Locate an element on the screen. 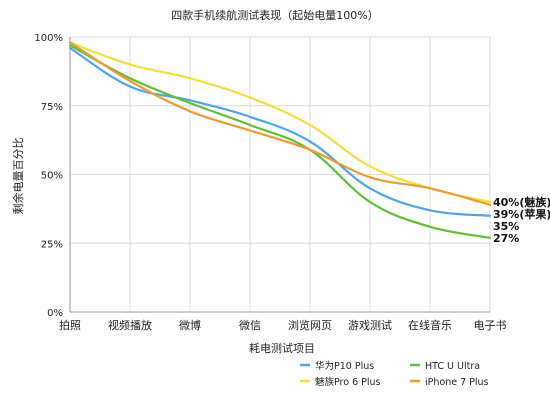  x-tick-labels: 拍照 视频播放 微博 微信 浏览网页 游戏测试 在线音乐 电子书 is located at coordinates (283, 325).